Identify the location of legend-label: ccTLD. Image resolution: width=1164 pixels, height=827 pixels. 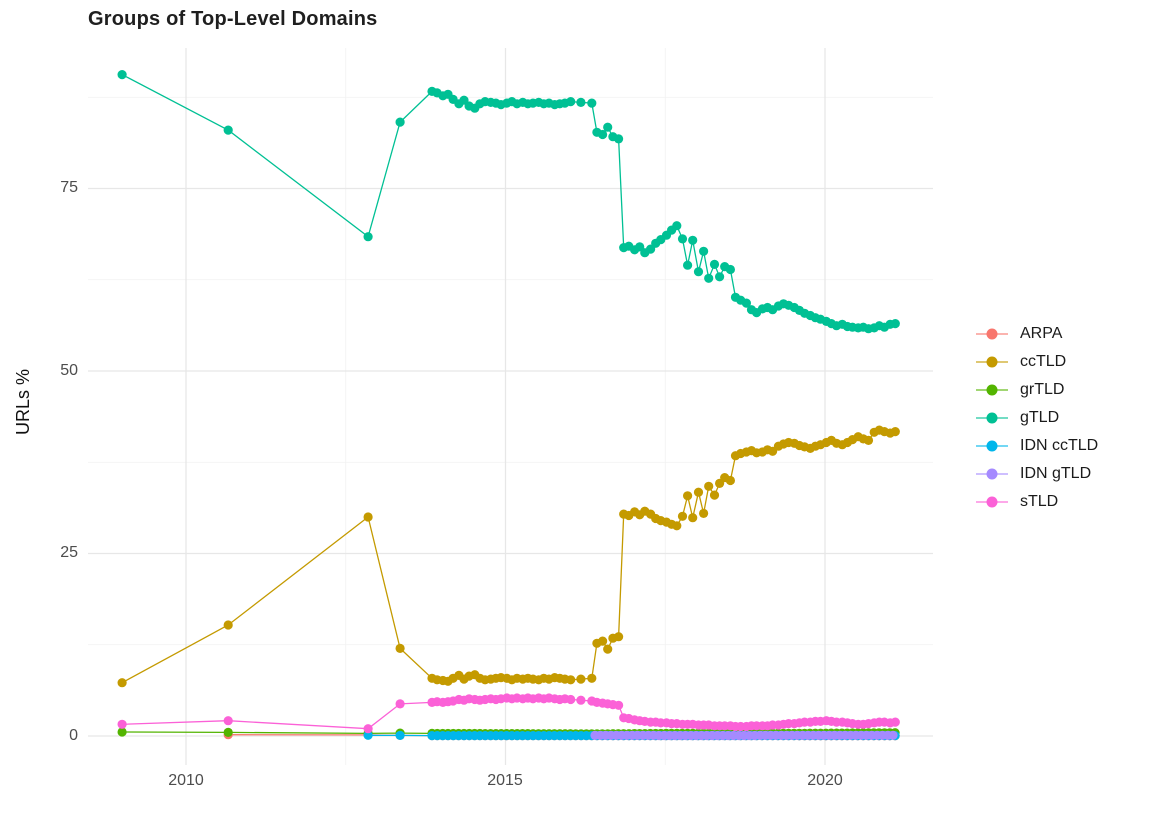
(1043, 361).